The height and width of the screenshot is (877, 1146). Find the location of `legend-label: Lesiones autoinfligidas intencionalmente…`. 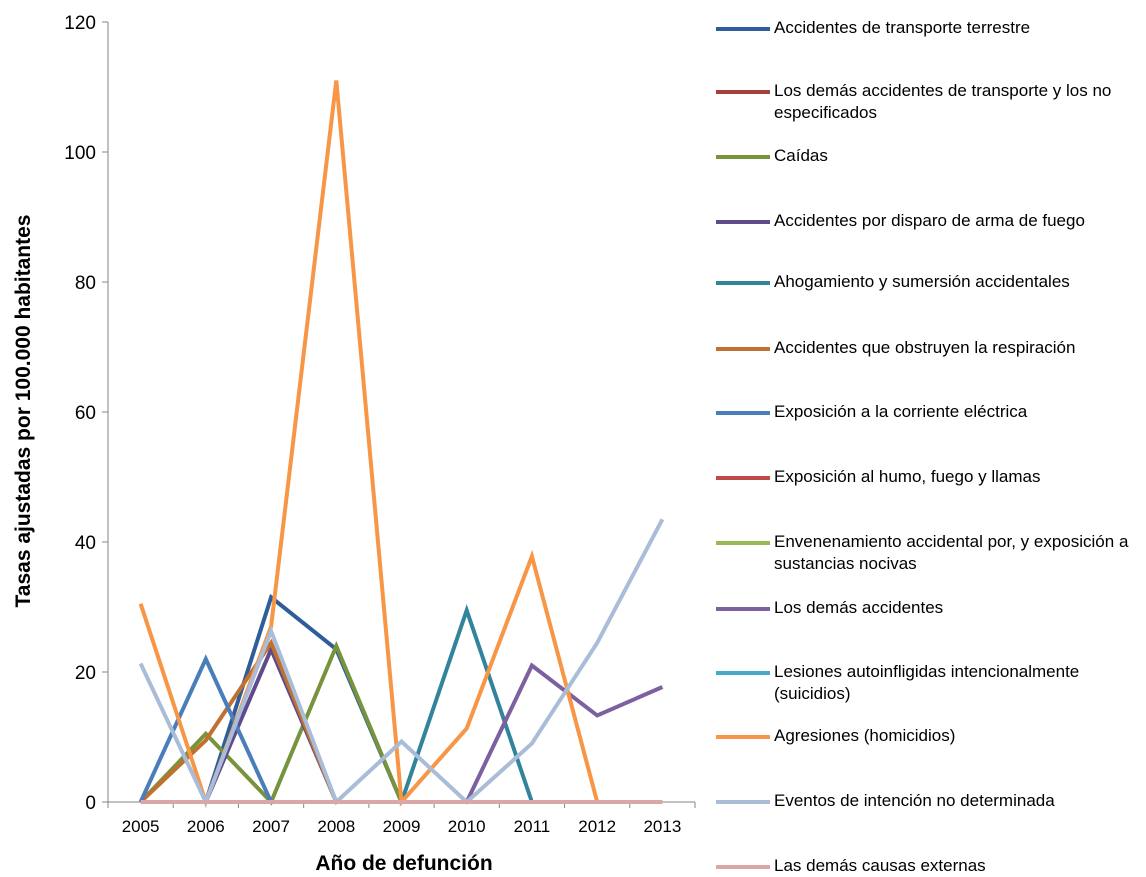

legend-label: Lesiones autoinfligidas intencionalmente… is located at coordinates (927, 682).